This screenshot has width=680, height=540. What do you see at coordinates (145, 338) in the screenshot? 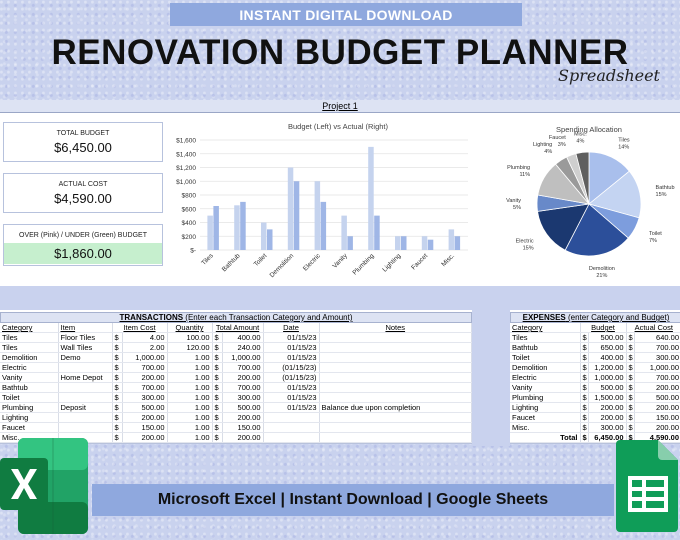
I see `table-cell: 4.00` at bounding box center [145, 338].